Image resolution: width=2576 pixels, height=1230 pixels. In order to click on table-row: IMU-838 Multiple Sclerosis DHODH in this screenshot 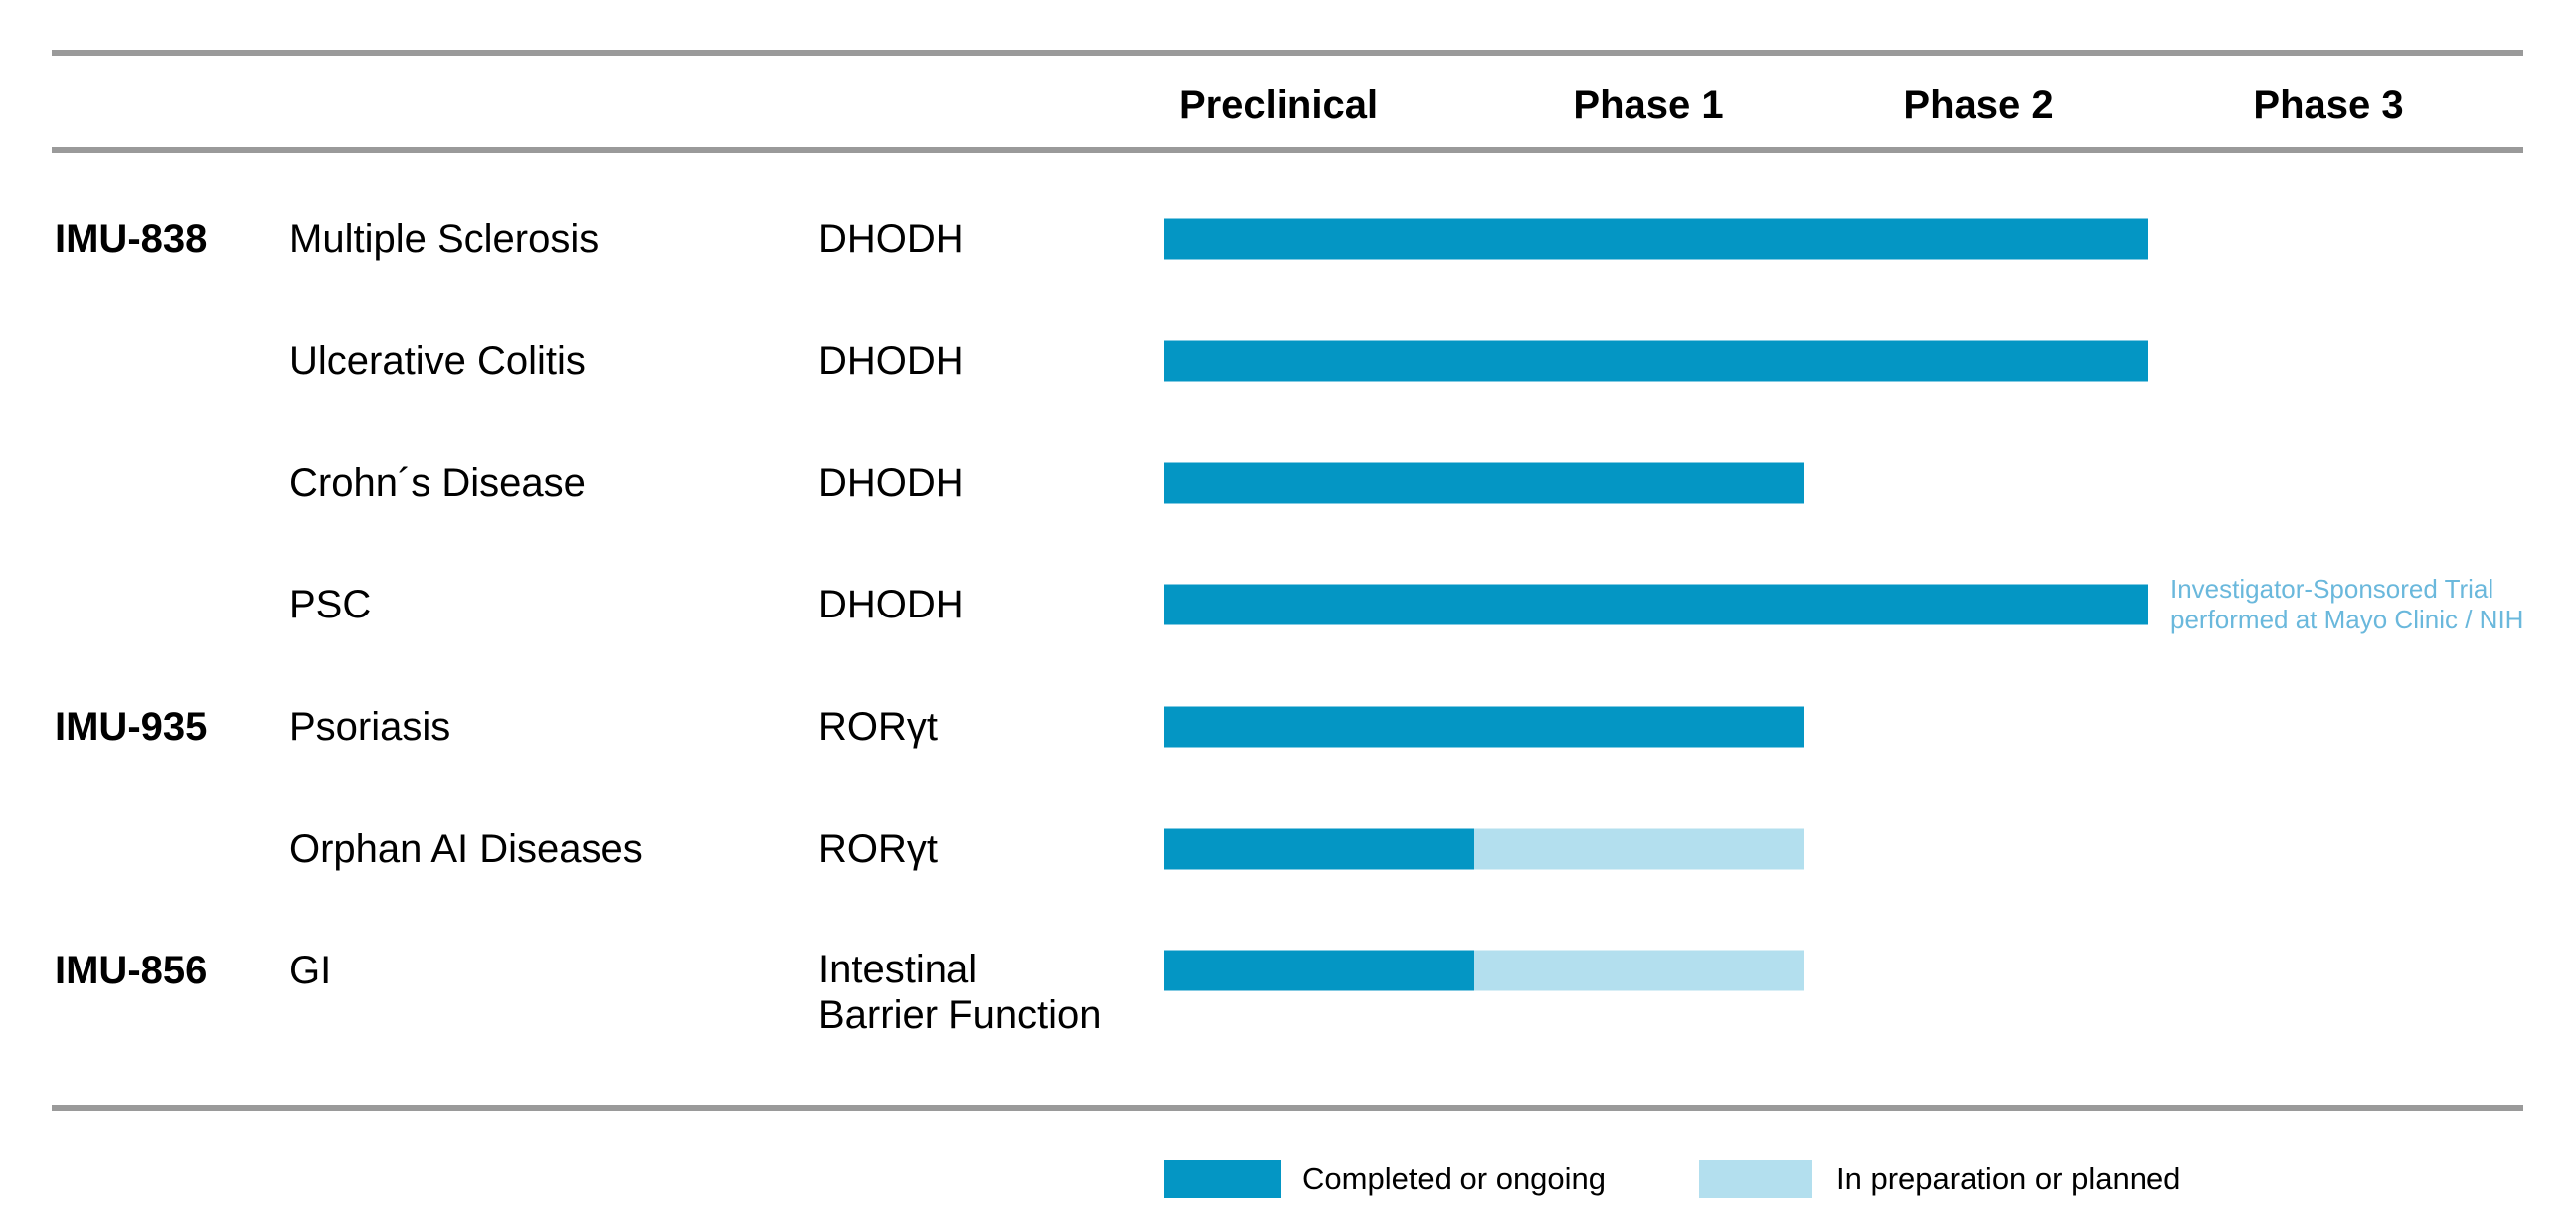, I will do `click(1288, 239)`.